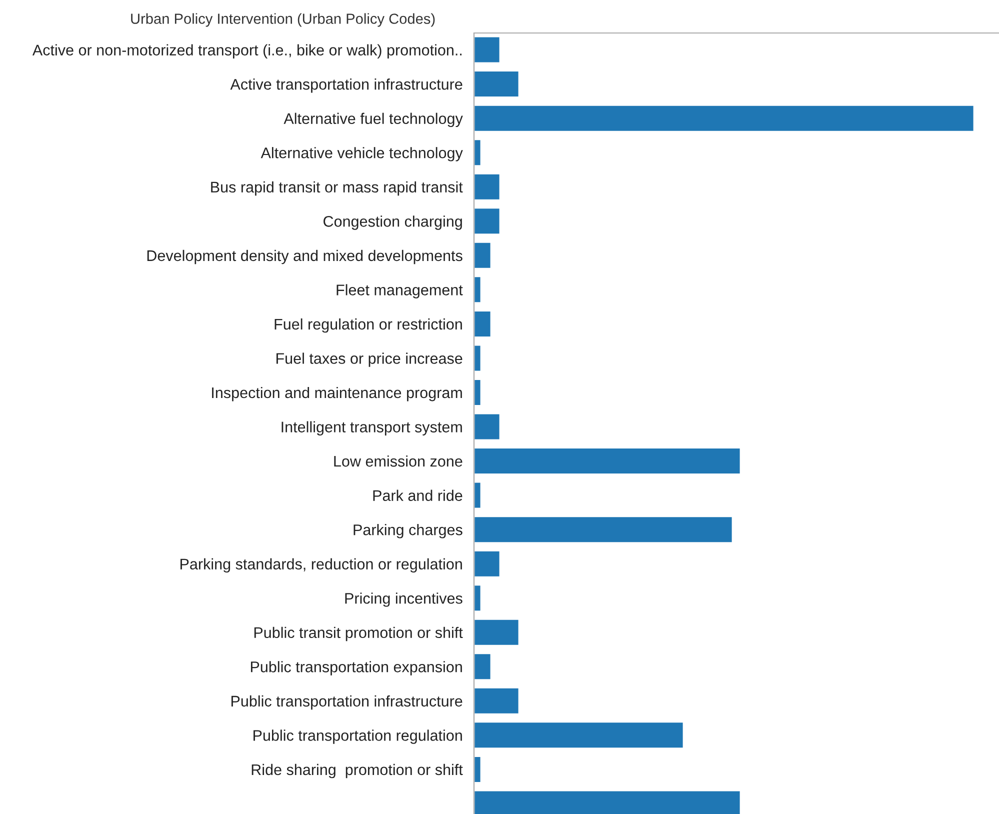 Image resolution: width=999 pixels, height=814 pixels. What do you see at coordinates (337, 188) in the screenshot?
I see `y-tick-label: Bus rapid transit or mass rapid transit` at bounding box center [337, 188].